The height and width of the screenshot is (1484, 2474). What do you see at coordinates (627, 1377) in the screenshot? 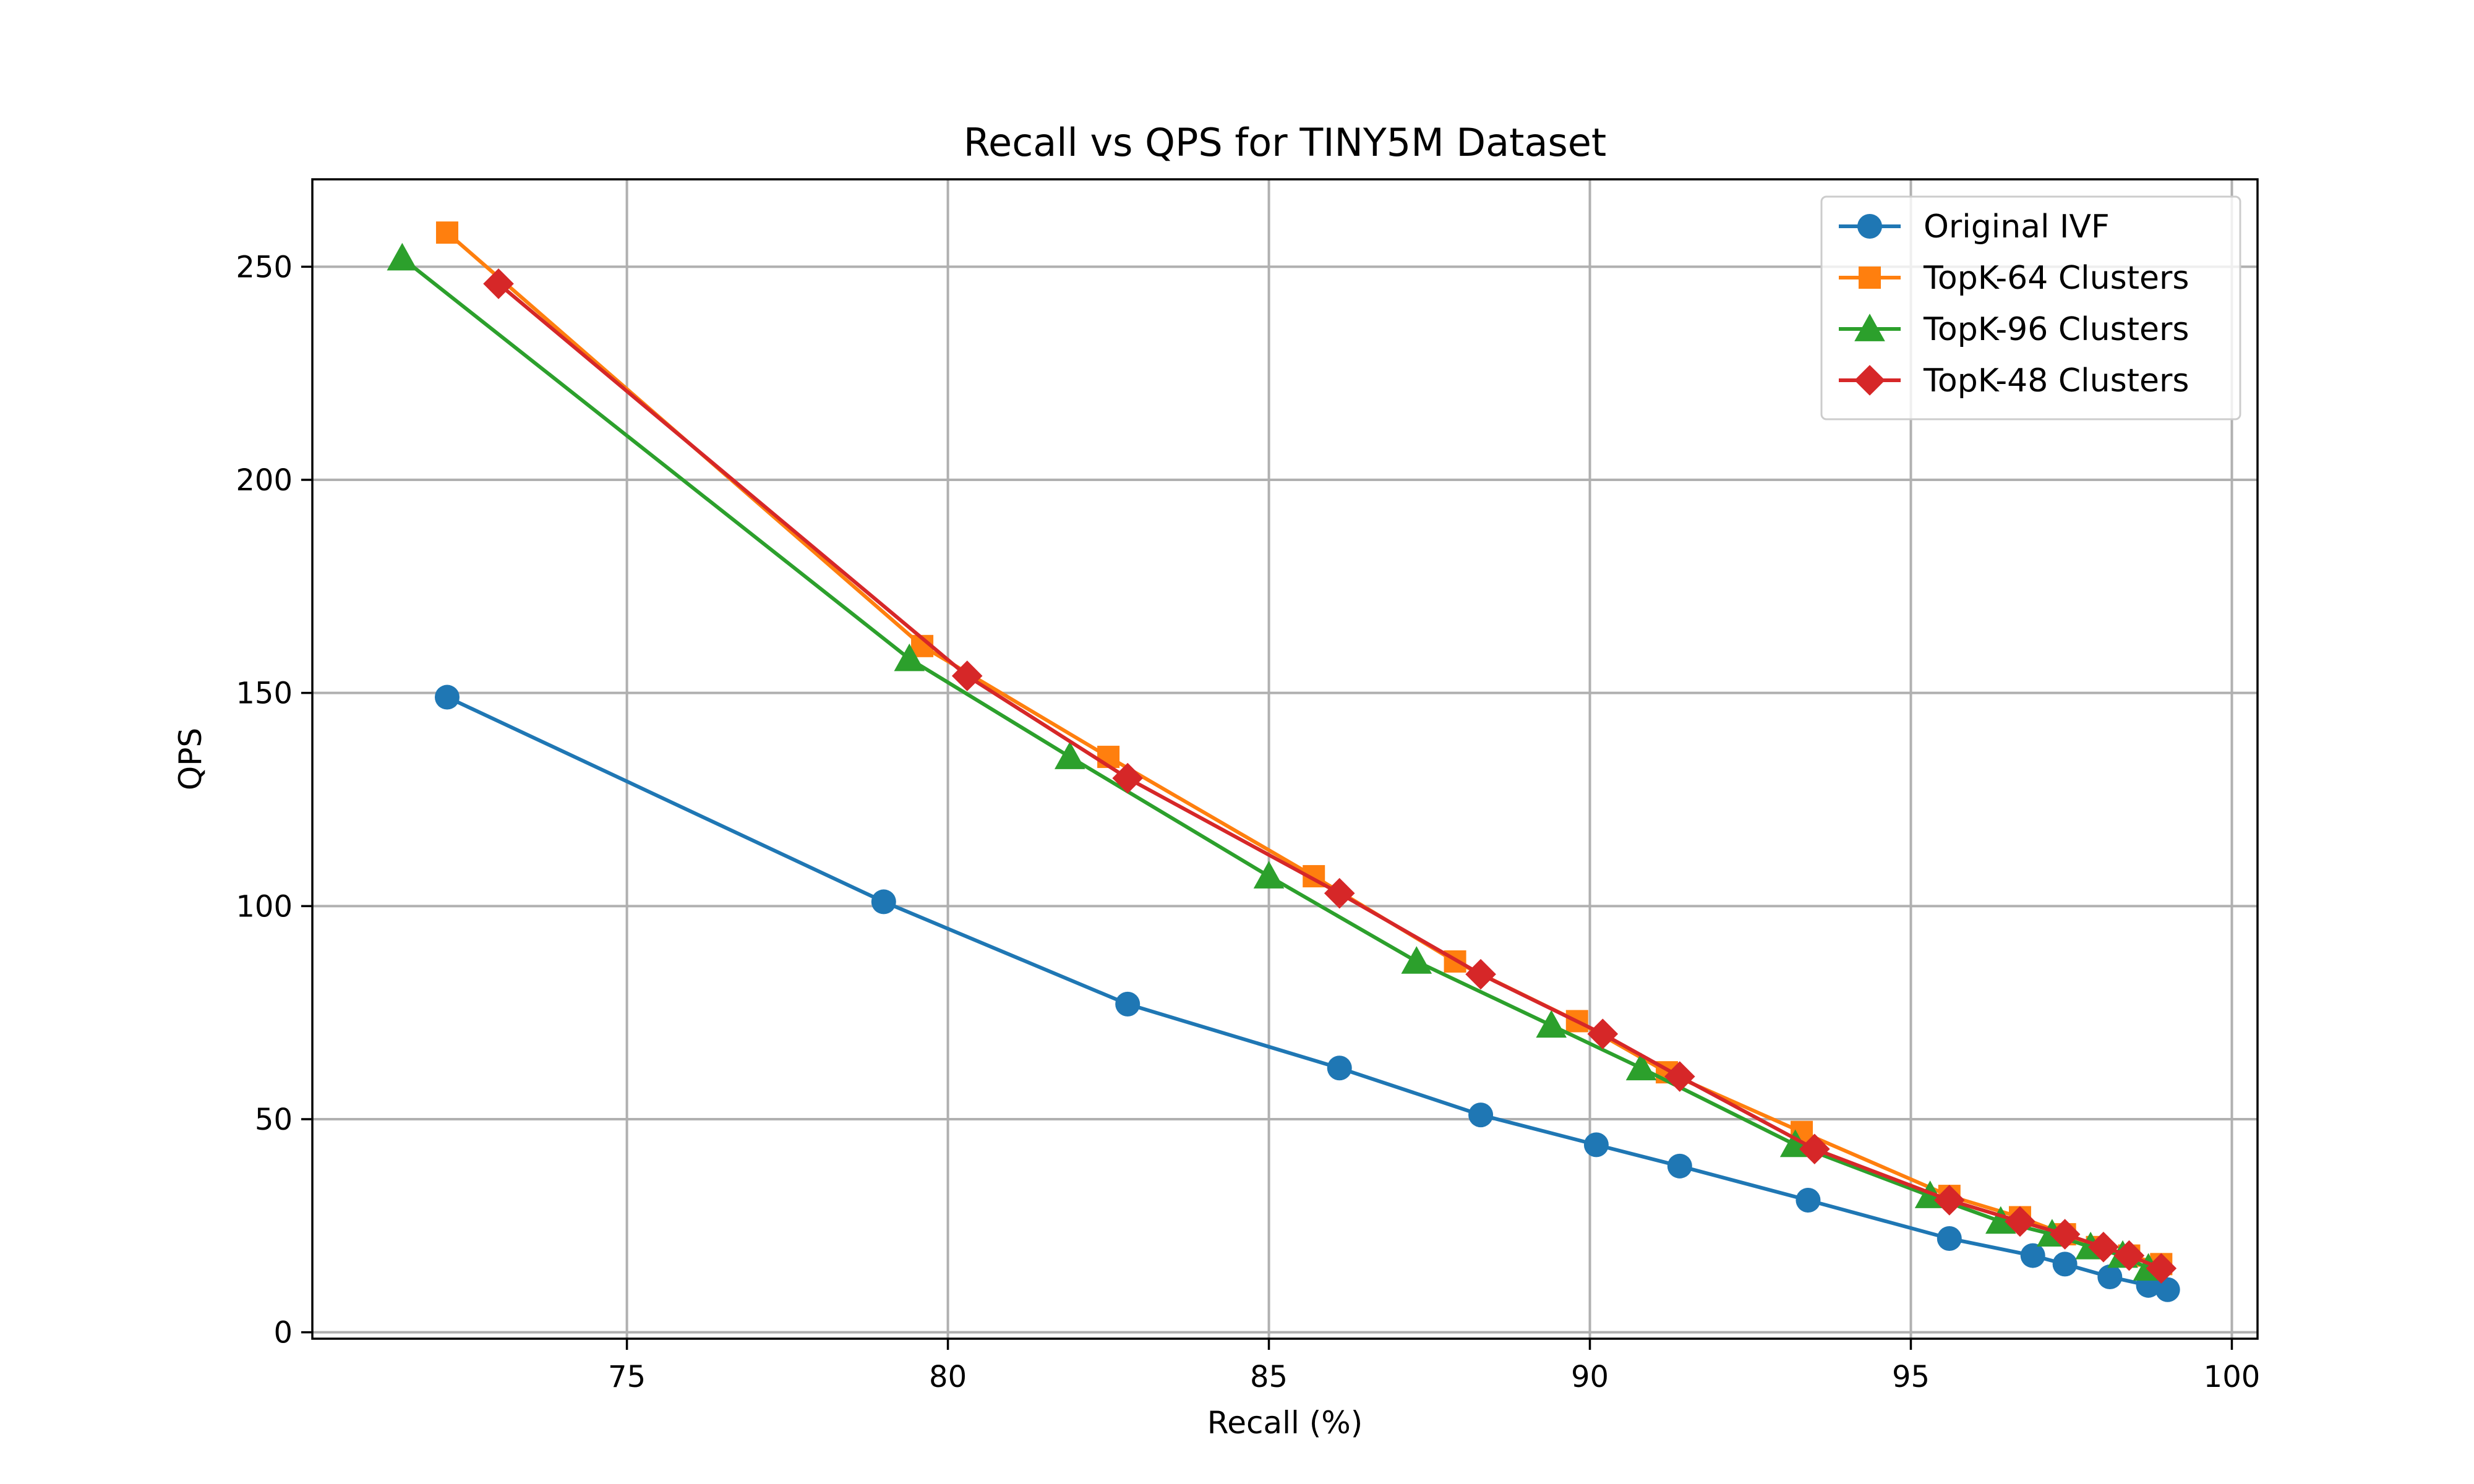
I see `x-tick-label: 75` at bounding box center [627, 1377].